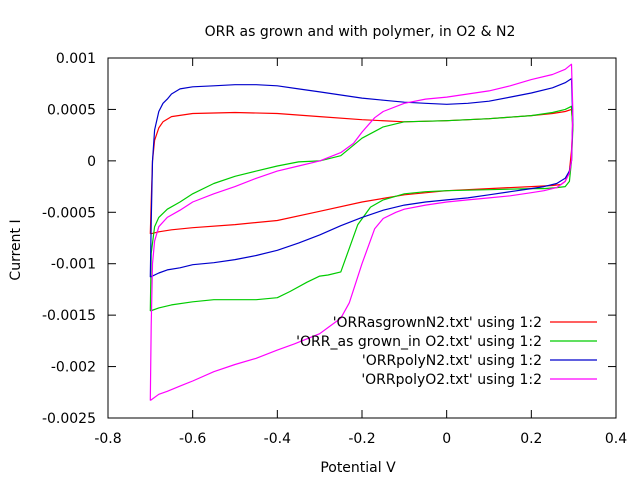  What do you see at coordinates (16, 249) in the screenshot?
I see `y-axis-label: Current I` at bounding box center [16, 249].